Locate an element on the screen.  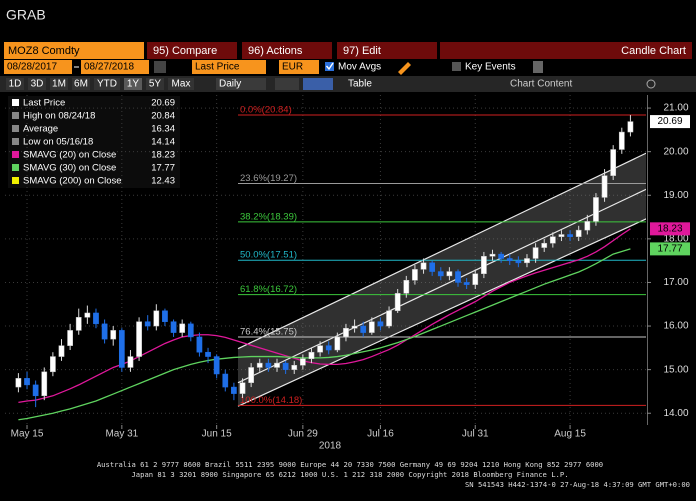
key-events: Key Events is located at coordinates (490, 67).